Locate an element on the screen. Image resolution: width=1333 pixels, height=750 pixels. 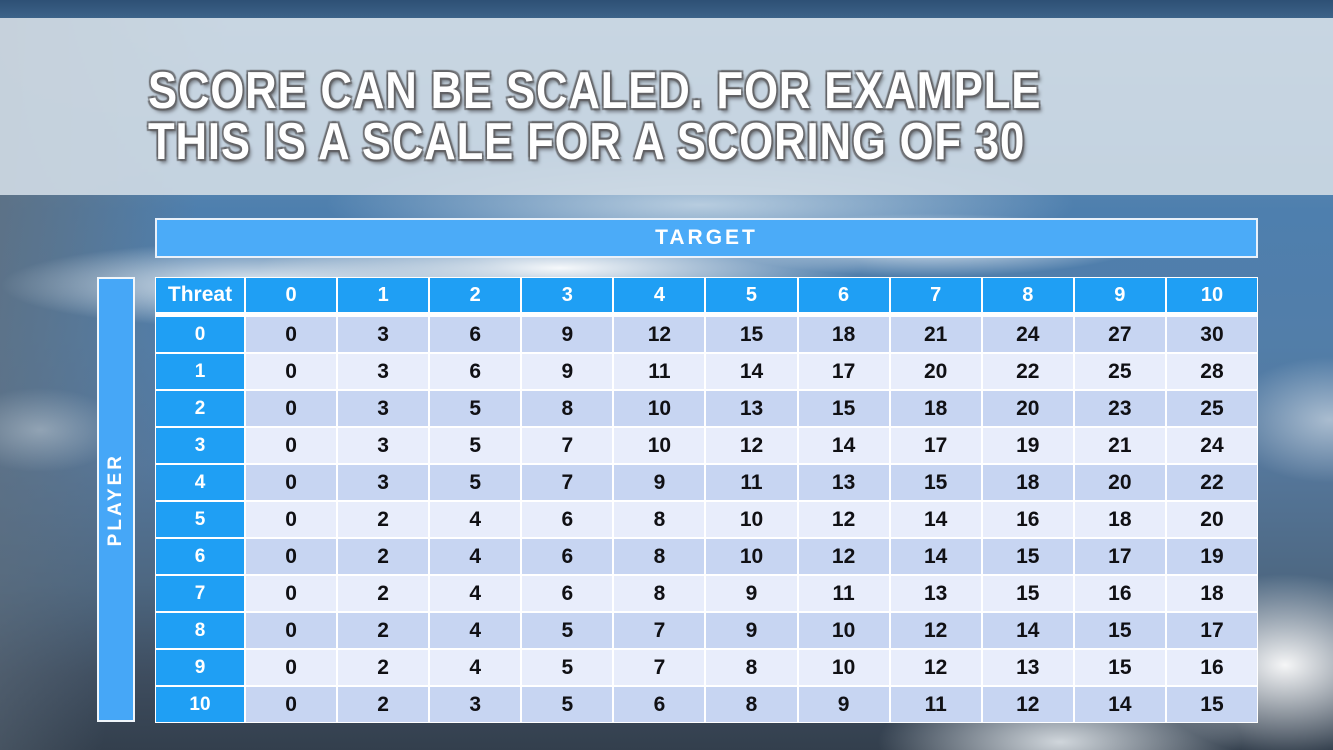
row-header-4: 4 is located at coordinates (200, 482).